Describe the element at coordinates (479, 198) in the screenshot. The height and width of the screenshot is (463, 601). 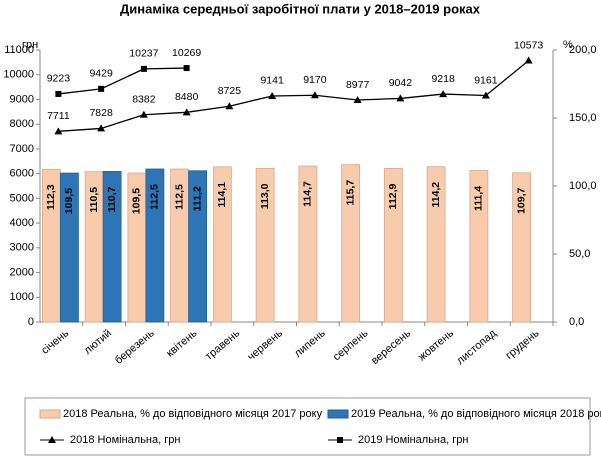
I see `bar-label: 111,4` at that location.